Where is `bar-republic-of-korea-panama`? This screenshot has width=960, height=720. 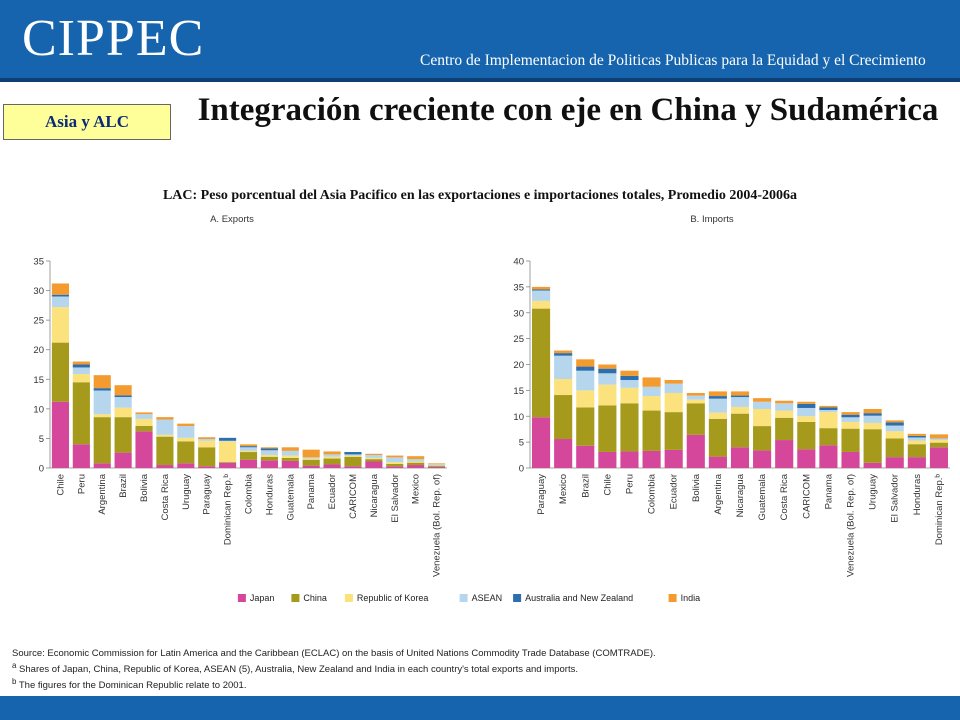
bar-republic-of-korea-panama is located at coordinates (311, 459).